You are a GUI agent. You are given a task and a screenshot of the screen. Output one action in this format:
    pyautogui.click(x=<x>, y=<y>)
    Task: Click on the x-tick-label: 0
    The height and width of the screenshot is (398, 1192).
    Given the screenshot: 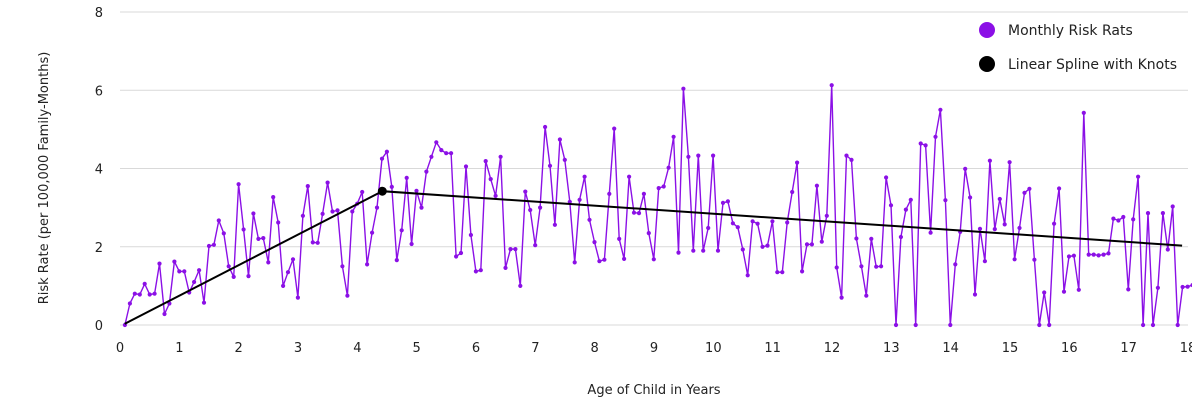 What is the action you would take?
    pyautogui.click(x=120, y=348)
    